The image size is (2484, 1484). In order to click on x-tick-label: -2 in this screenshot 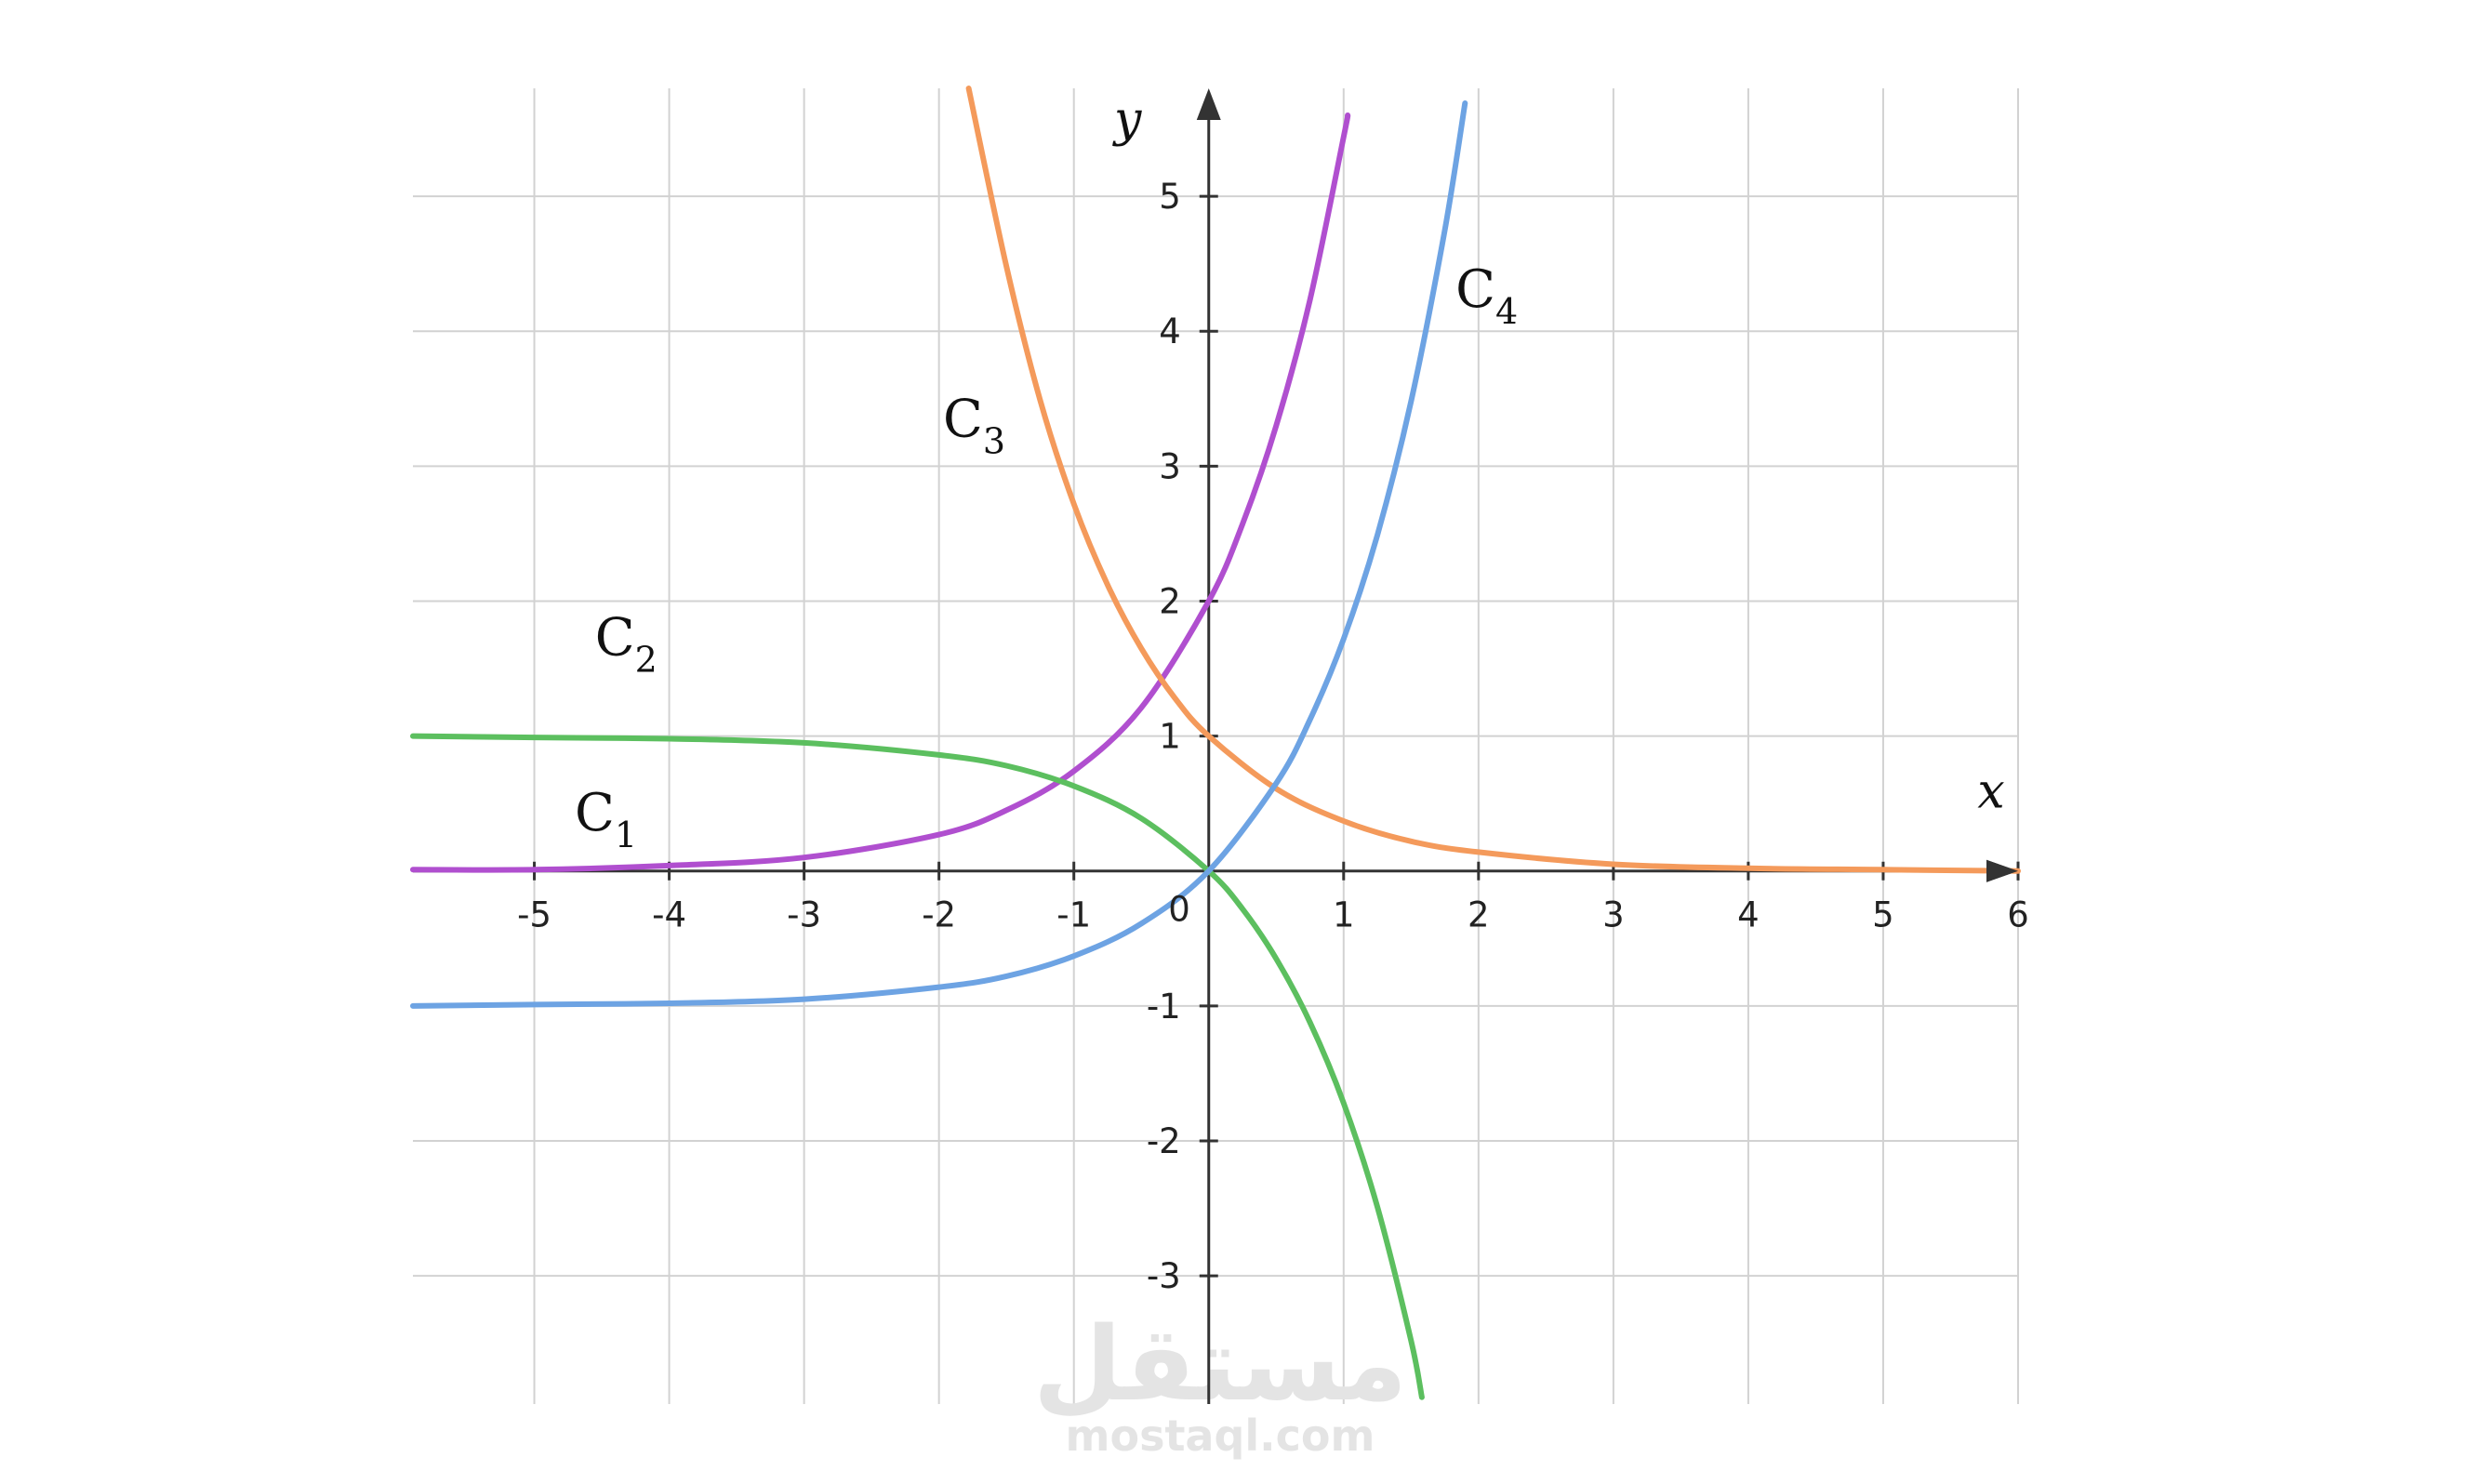, I will do `click(939, 915)`.